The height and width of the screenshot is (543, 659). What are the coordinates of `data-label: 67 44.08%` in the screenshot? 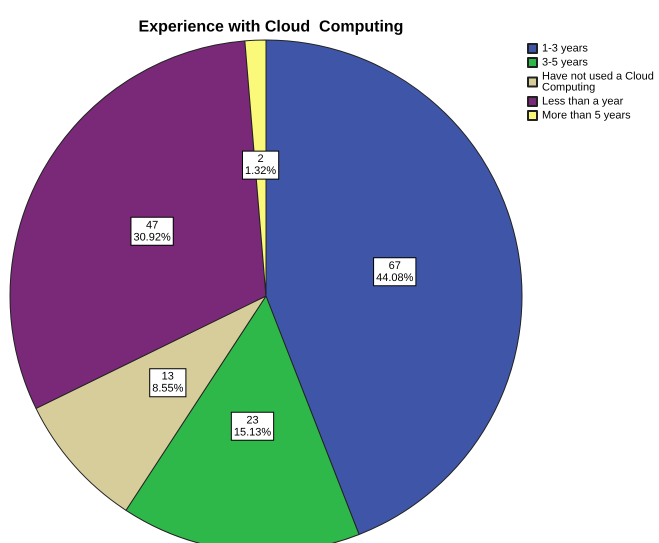 It's located at (395, 272).